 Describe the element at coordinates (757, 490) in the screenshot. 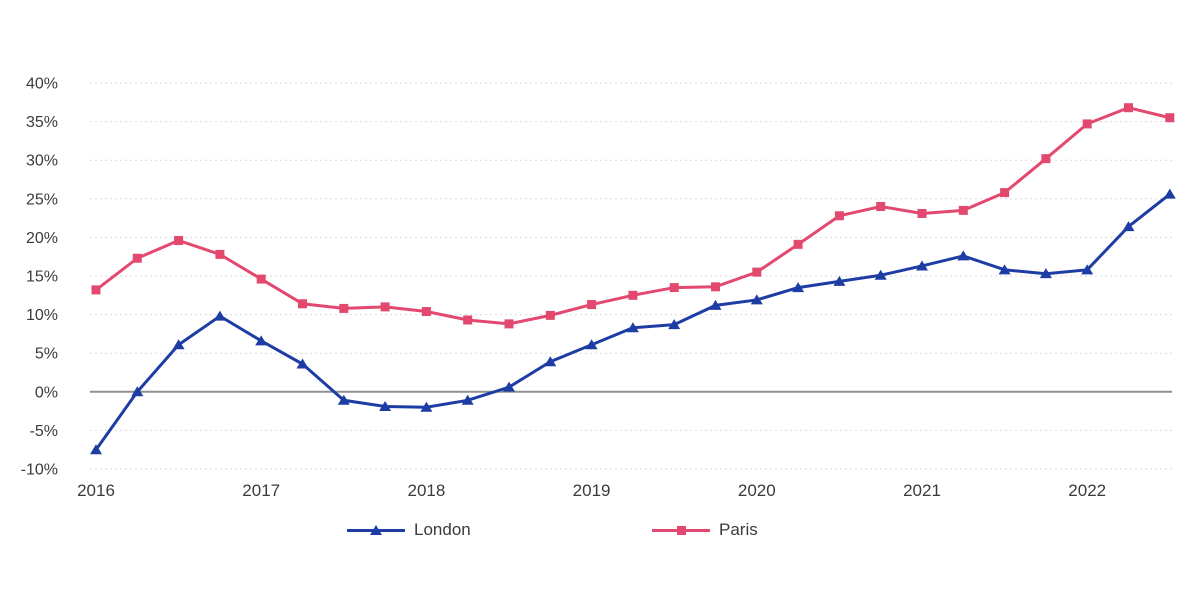

I see `x-tick-label: 2020` at that location.